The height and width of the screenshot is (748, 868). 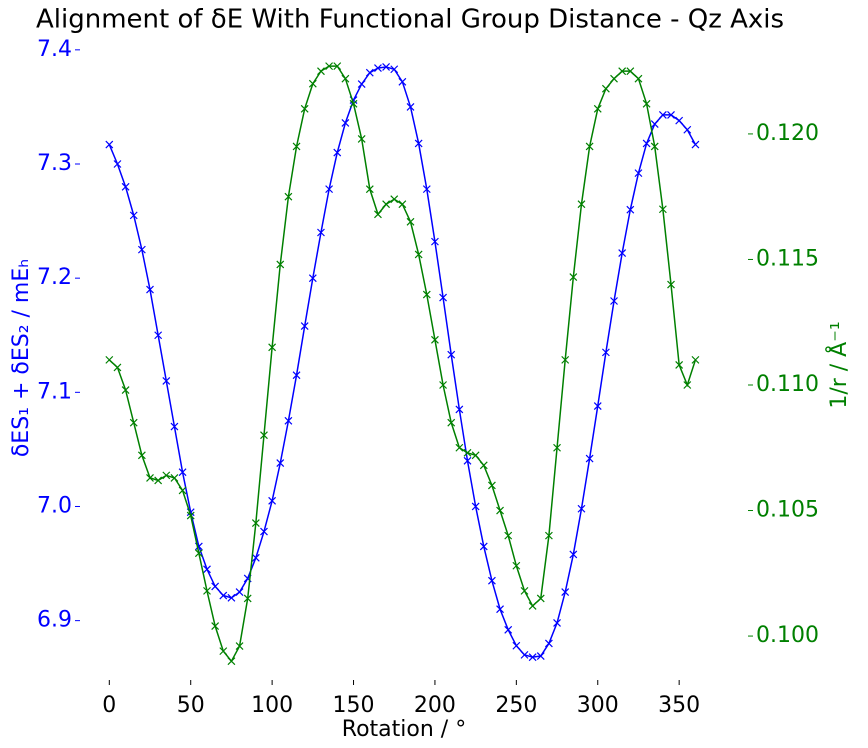 I want to click on y-tick-label: 6.9, so click(x=54, y=620).